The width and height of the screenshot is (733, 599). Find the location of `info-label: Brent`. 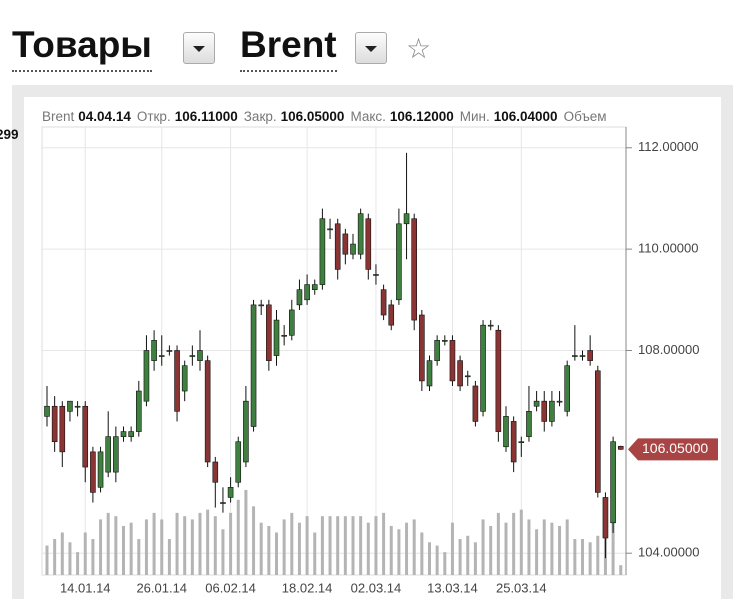

info-label: Brent is located at coordinates (58, 116).